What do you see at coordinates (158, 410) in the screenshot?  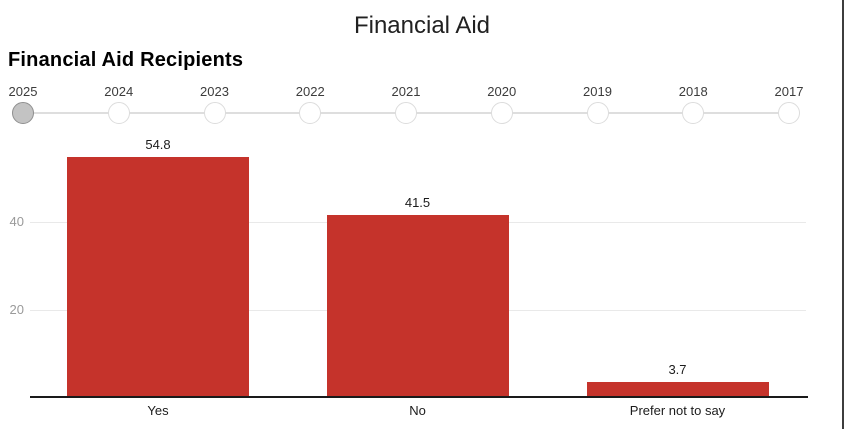 I see `x-axis-category-label: Yes` at bounding box center [158, 410].